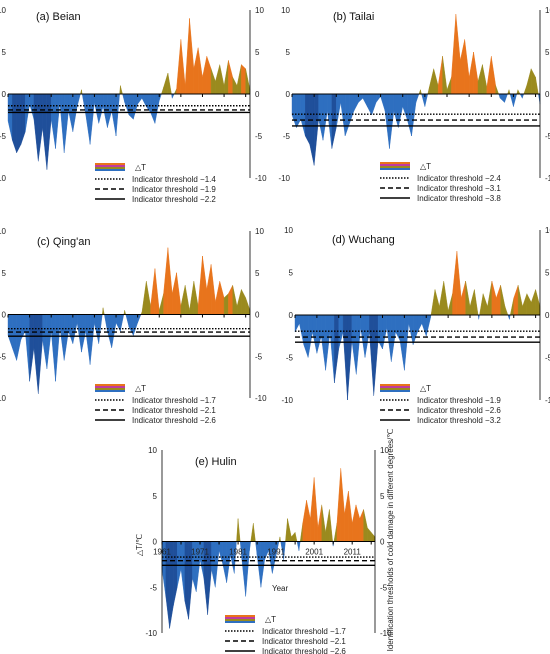 This screenshot has height=654, width=550. Describe the element at coordinates (304, 650) in the screenshot. I see `legend-threshold-label: Indicator threshold −2.6` at that location.